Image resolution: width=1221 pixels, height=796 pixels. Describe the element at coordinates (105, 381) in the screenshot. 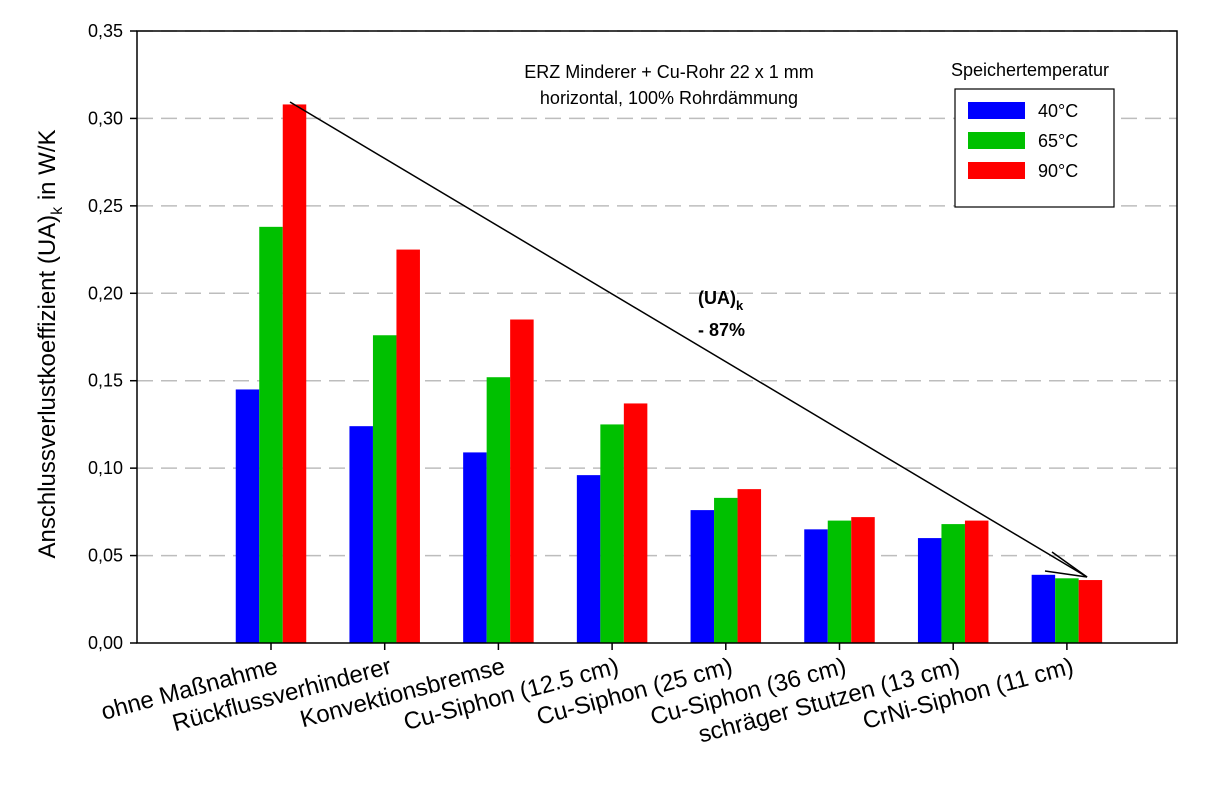

I see `y-tick-label-3: 0,15` at that location.